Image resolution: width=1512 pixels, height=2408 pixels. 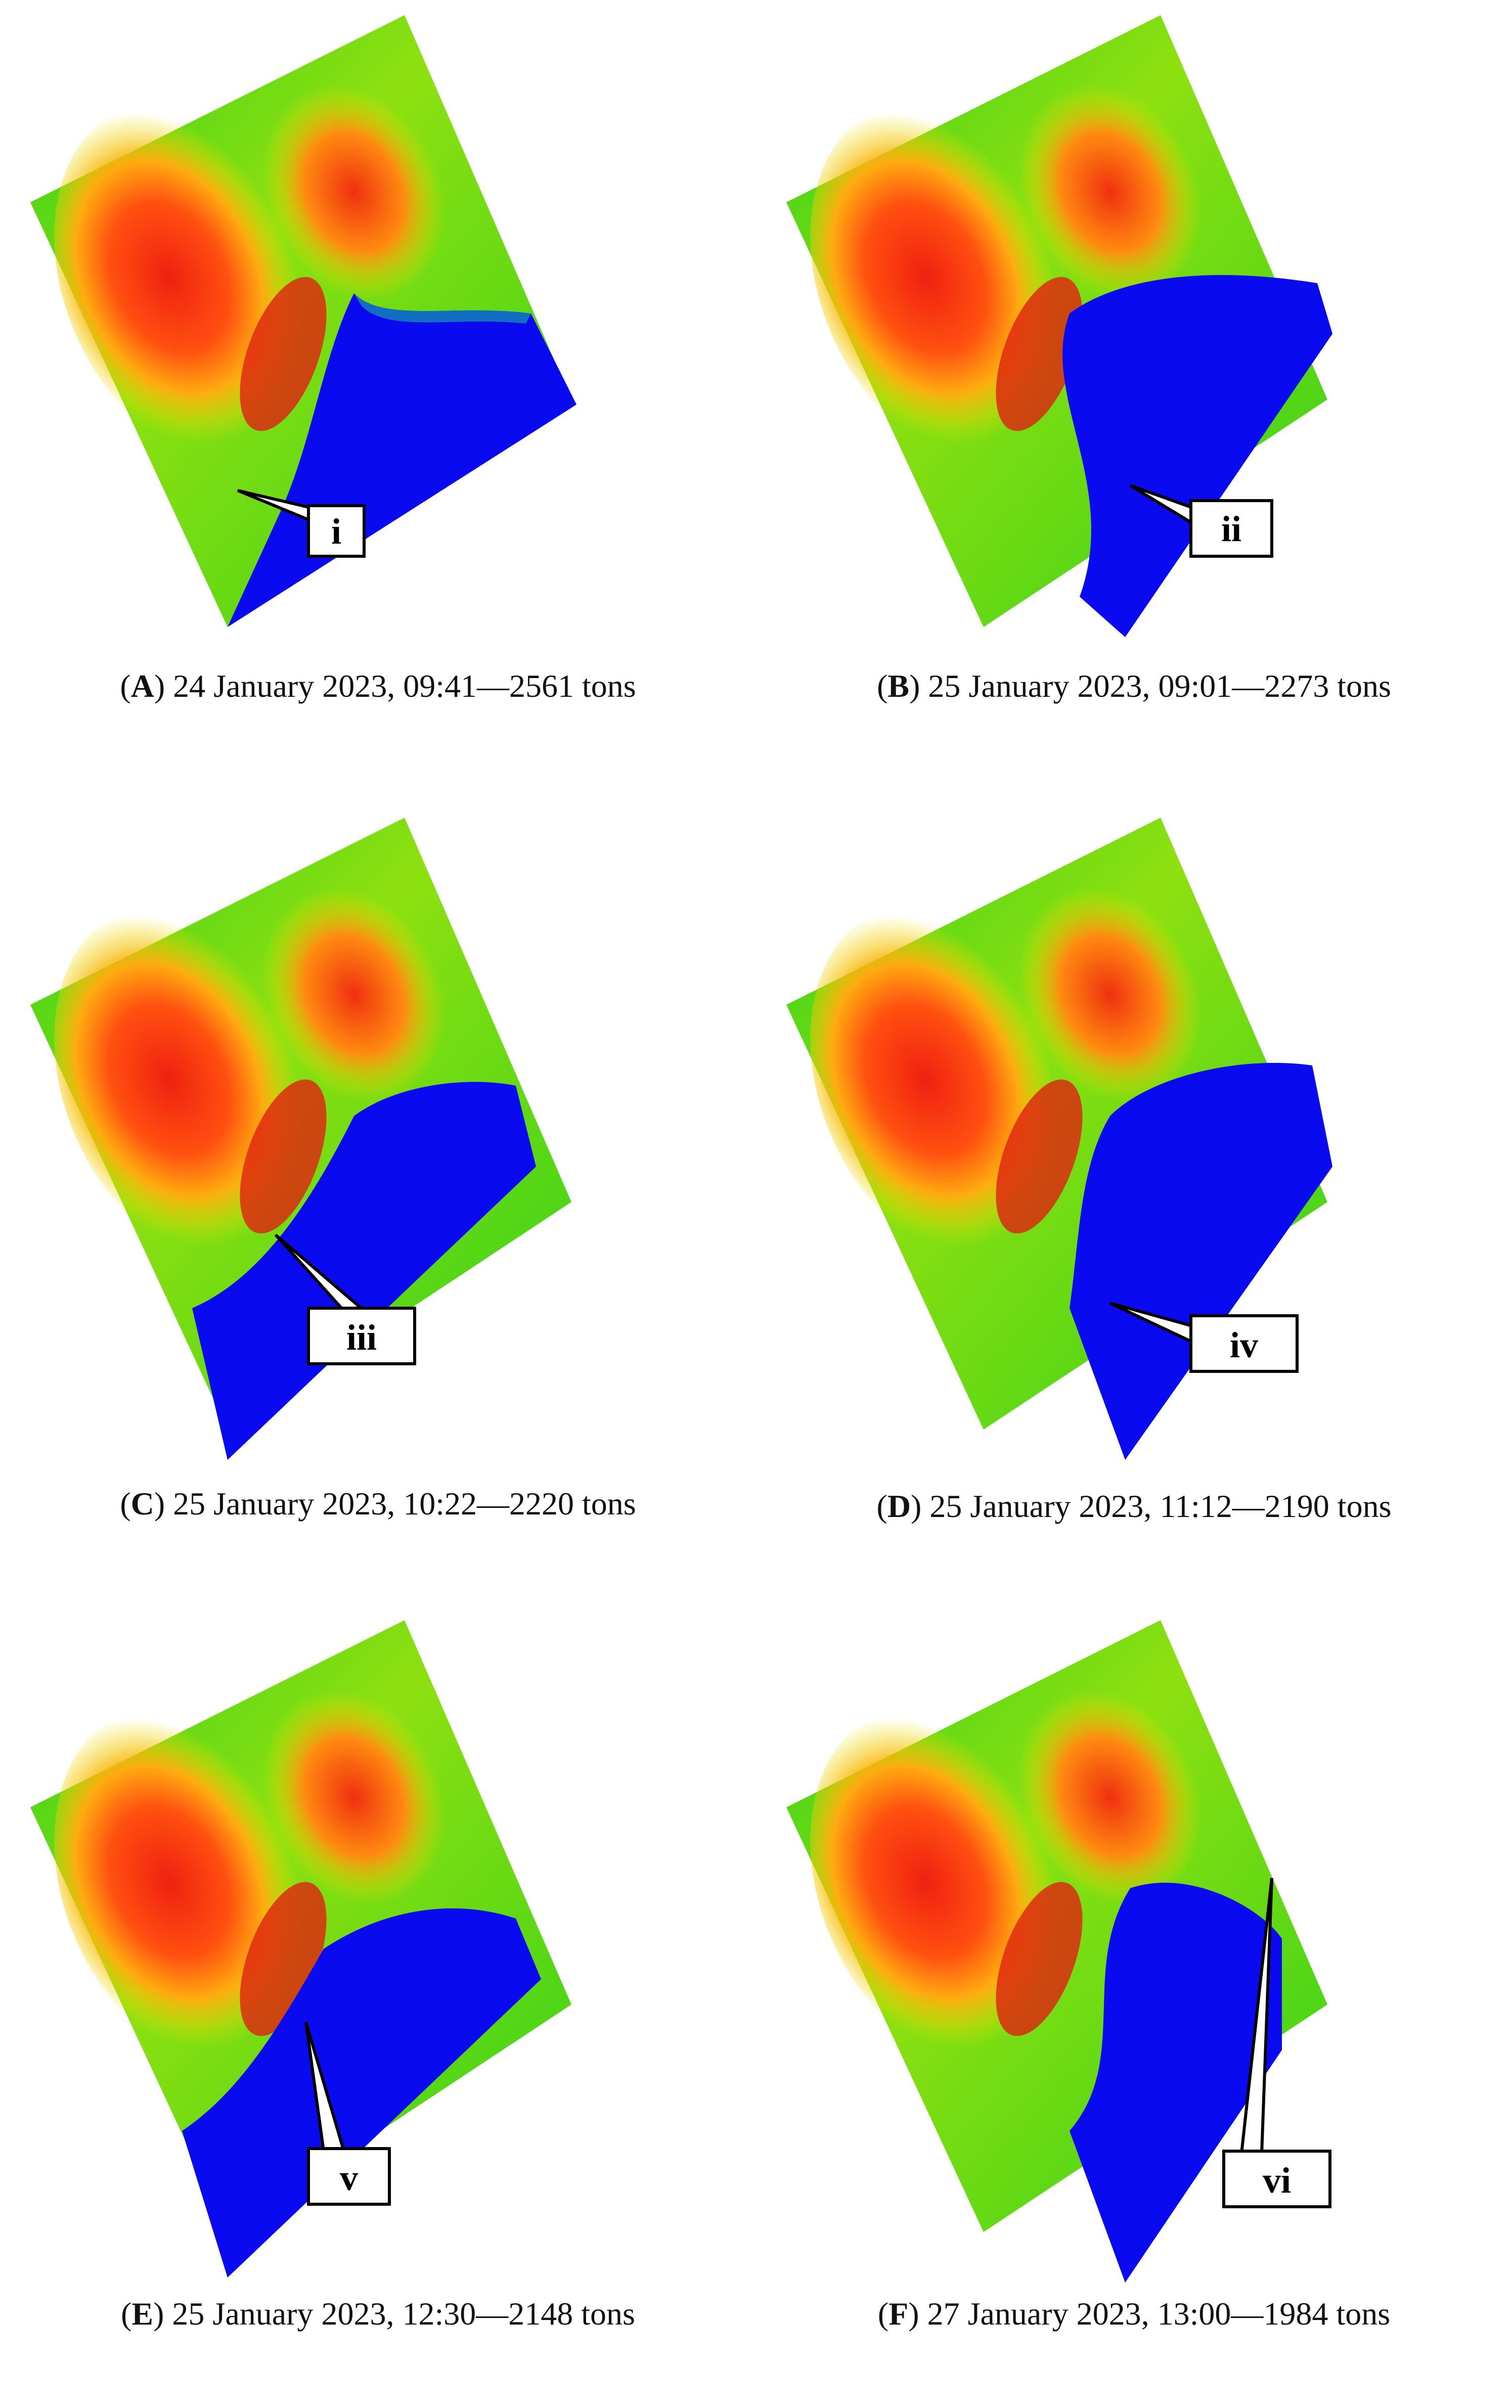 I want to click on callout-label-ii: ii, so click(x=1231, y=529).